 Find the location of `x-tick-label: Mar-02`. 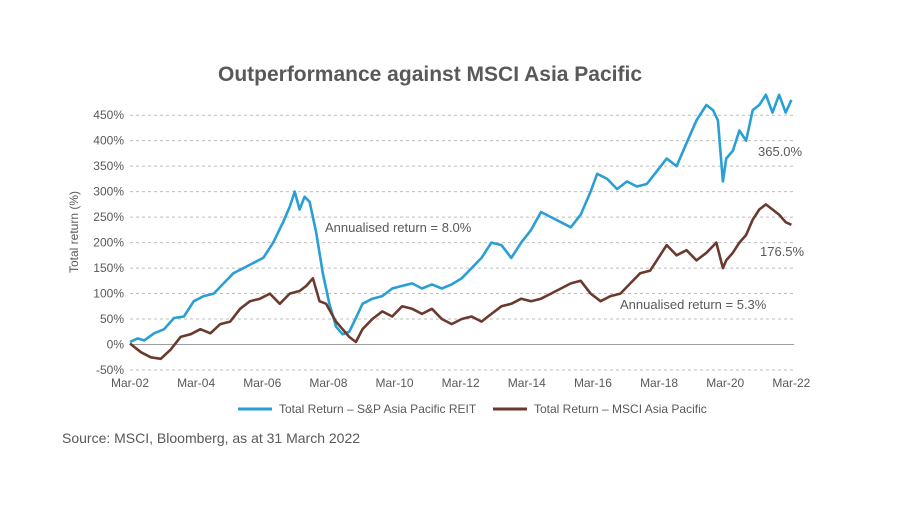

x-tick-label: Mar-02 is located at coordinates (130, 383).